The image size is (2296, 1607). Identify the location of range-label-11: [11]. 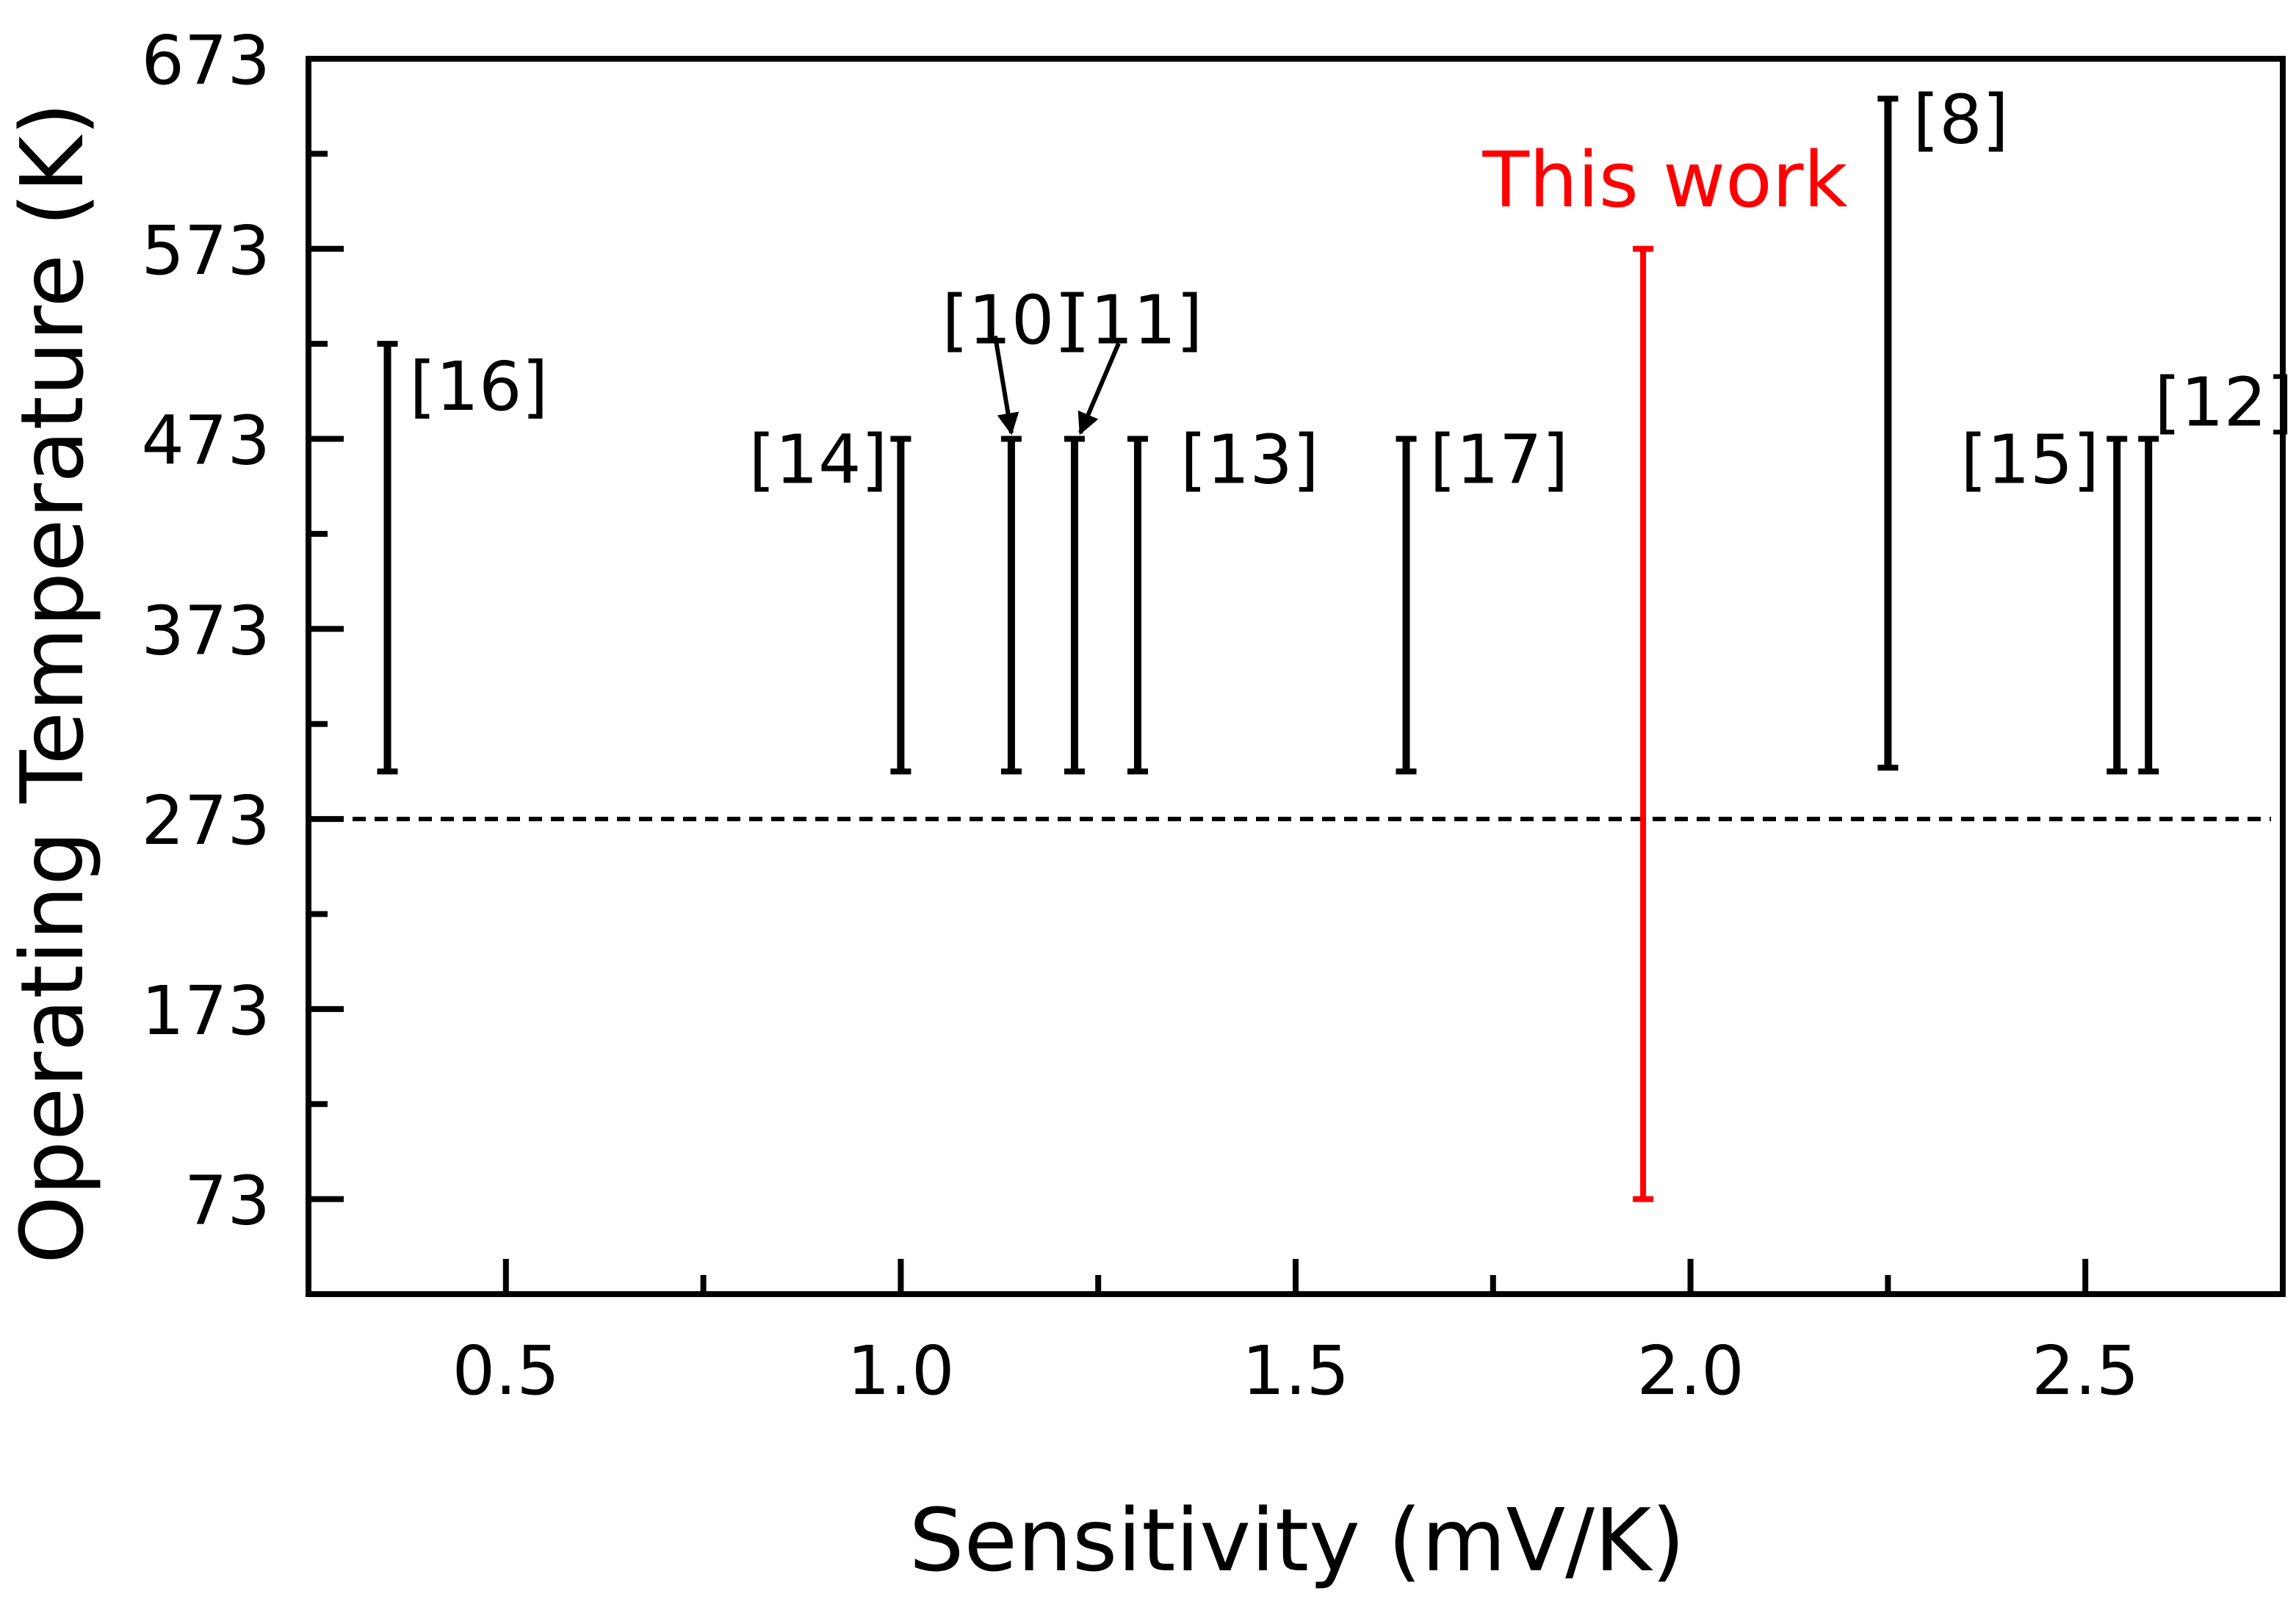
(1133, 320).